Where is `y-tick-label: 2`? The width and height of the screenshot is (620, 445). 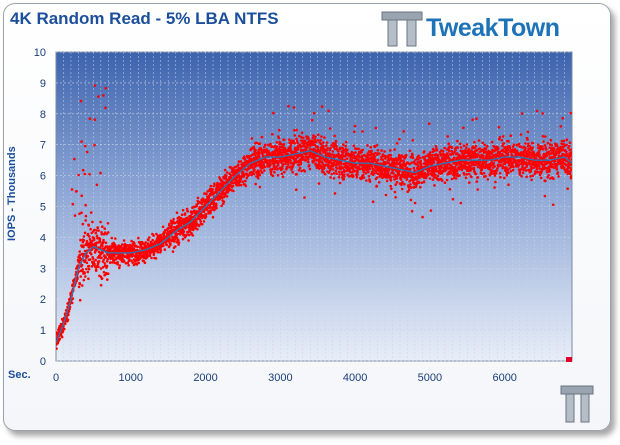
y-tick-label: 2 is located at coordinates (43, 300).